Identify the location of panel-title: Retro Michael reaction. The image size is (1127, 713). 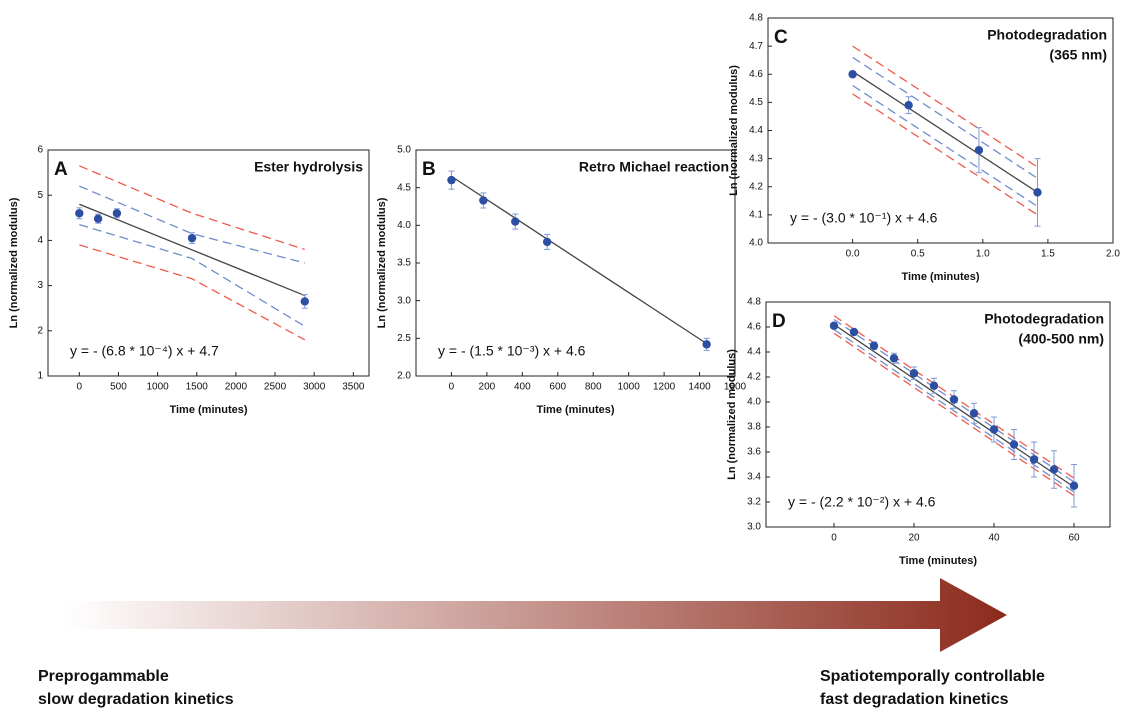
(654, 167).